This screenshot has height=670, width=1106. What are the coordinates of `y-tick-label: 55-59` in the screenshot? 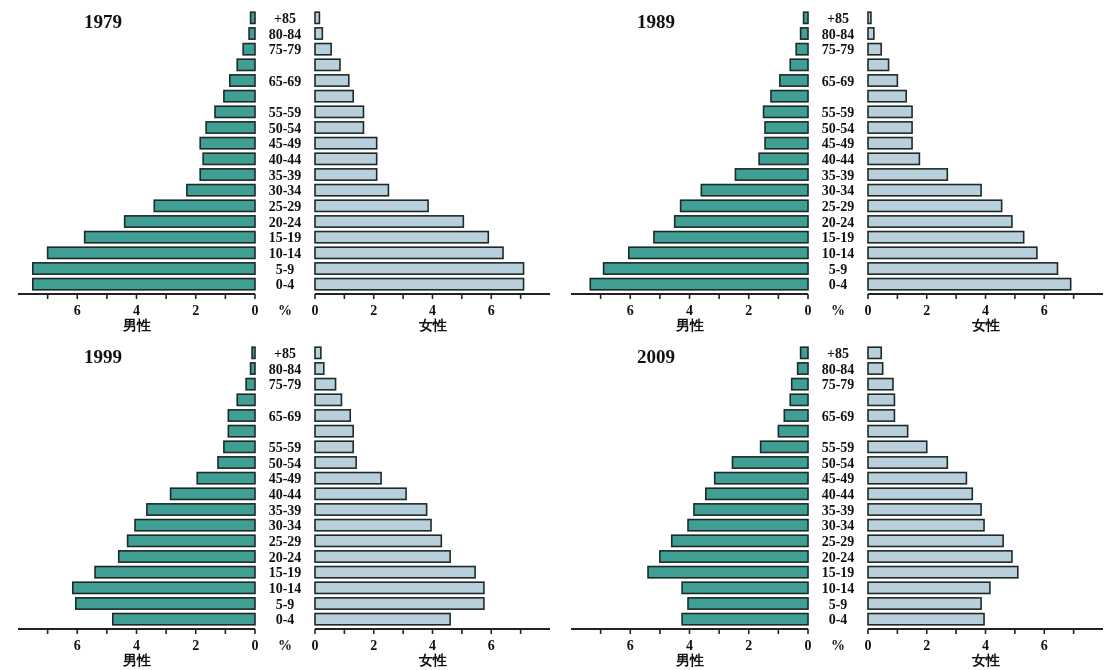 It's located at (285, 447).